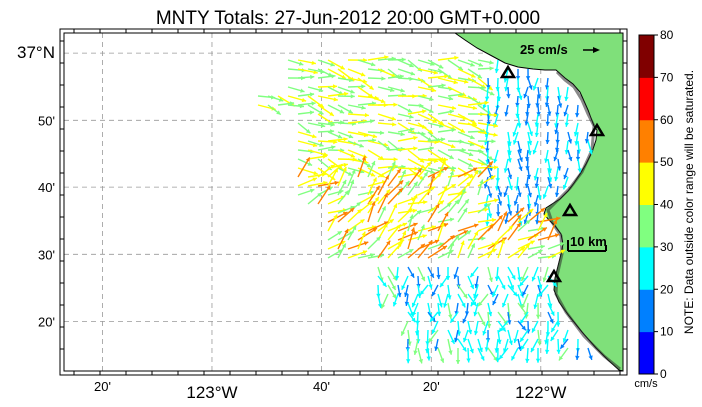 This screenshot has height=407, width=702. What do you see at coordinates (667, 120) in the screenshot?
I see `colorbar-tick-label: 60` at bounding box center [667, 120].